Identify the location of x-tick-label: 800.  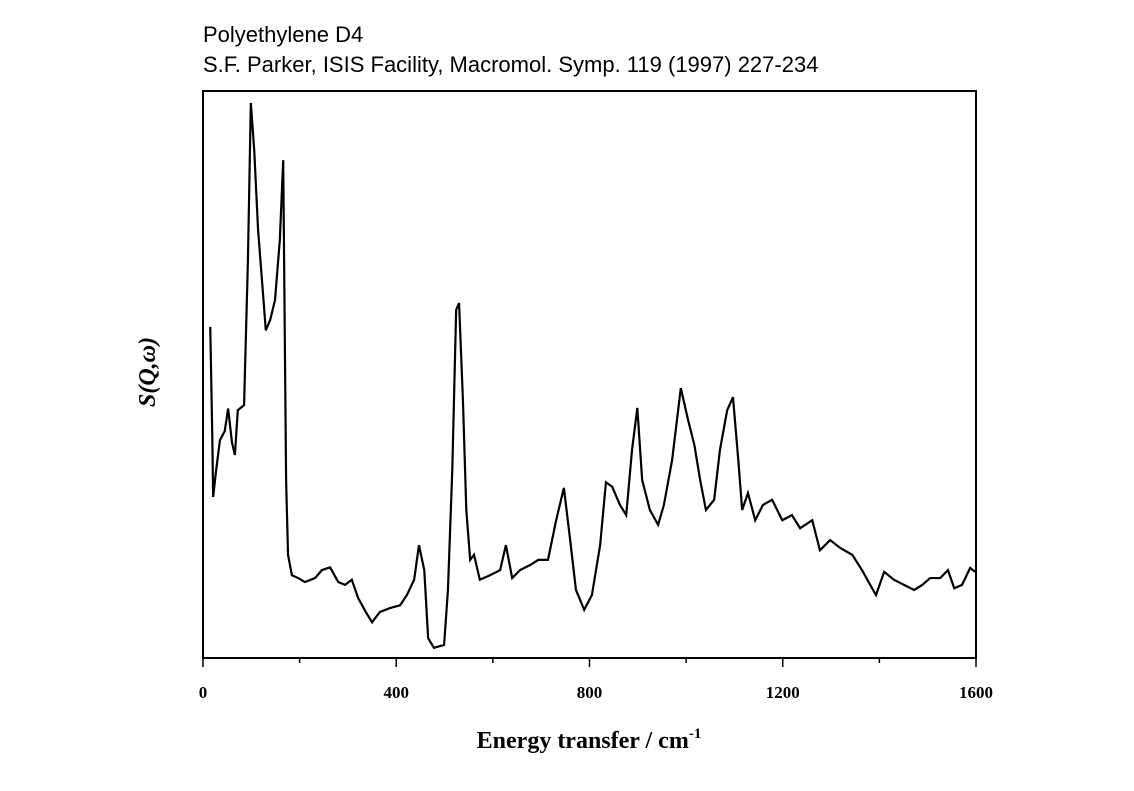
(590, 692).